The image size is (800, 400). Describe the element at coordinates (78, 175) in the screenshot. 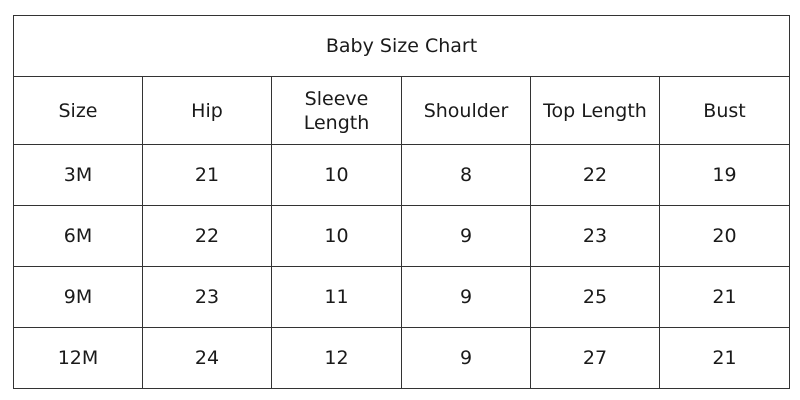

I see `table-cell: 3M` at that location.